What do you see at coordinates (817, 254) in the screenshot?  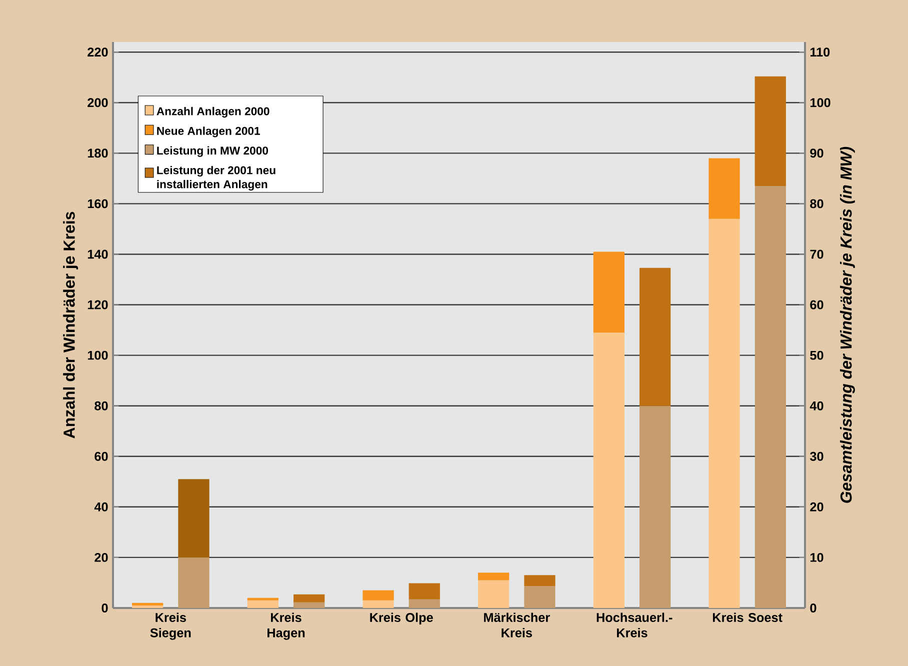 I see `y2-tick-label: 70` at bounding box center [817, 254].